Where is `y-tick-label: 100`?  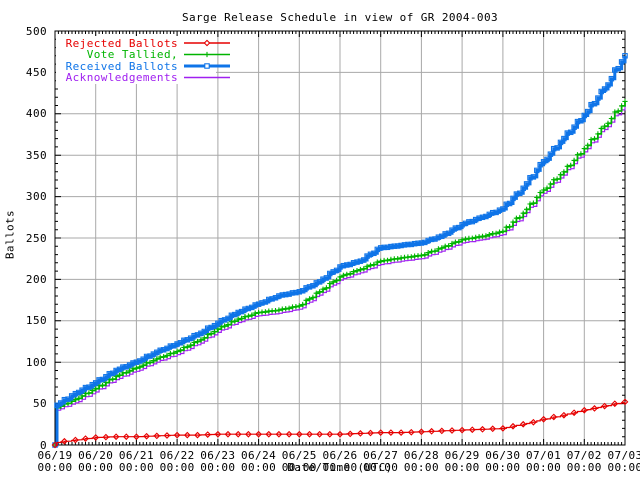
y-tick-label: 100 is located at coordinates (36, 362).